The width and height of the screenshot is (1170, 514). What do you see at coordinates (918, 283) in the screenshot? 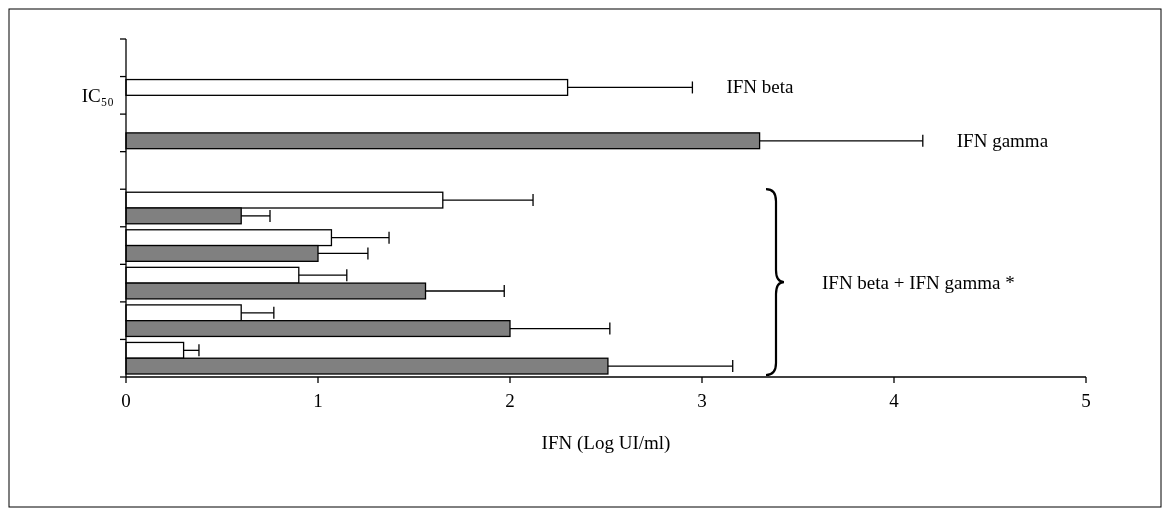
I see `annotation: IFN beta + IFN gamma *` at bounding box center [918, 283].